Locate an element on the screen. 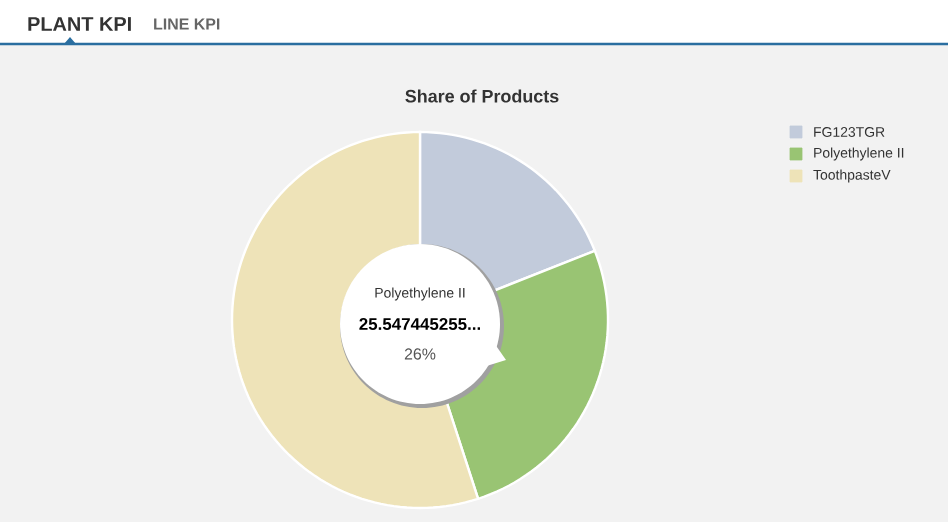  chart-title: Share of Products is located at coordinates (482, 96).